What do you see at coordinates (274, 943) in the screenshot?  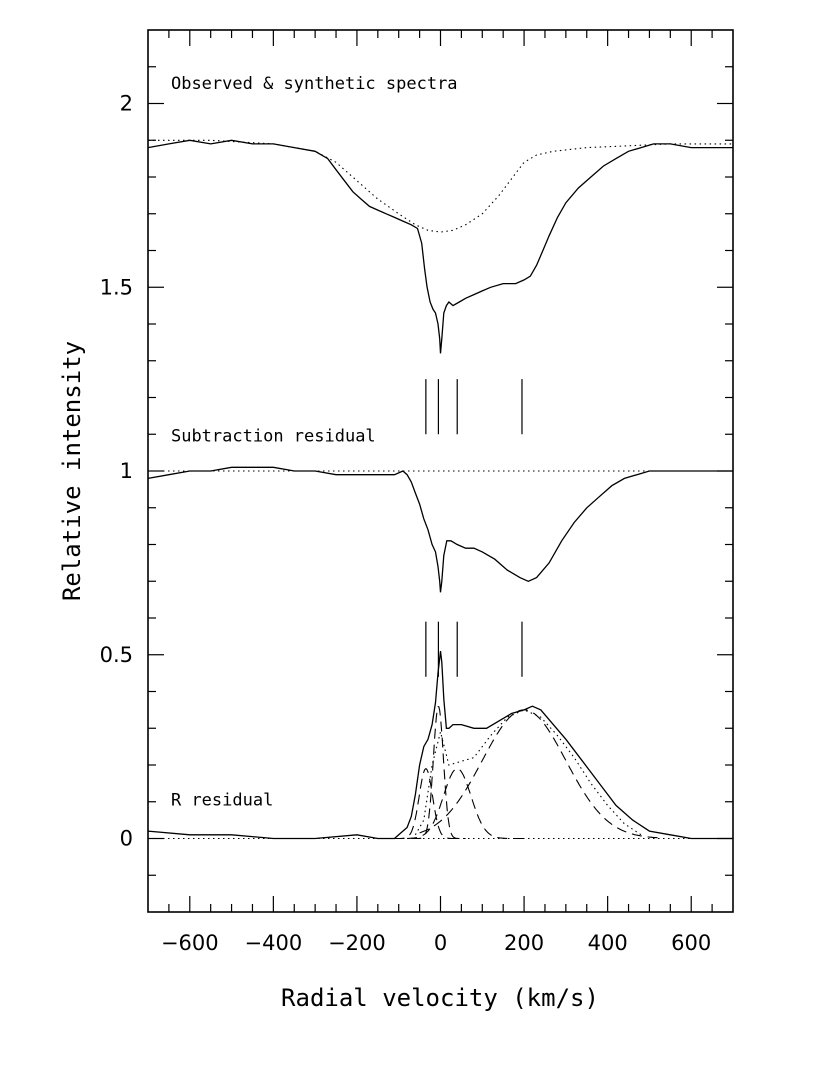 I see `x-tick-label: −400` at bounding box center [274, 943].